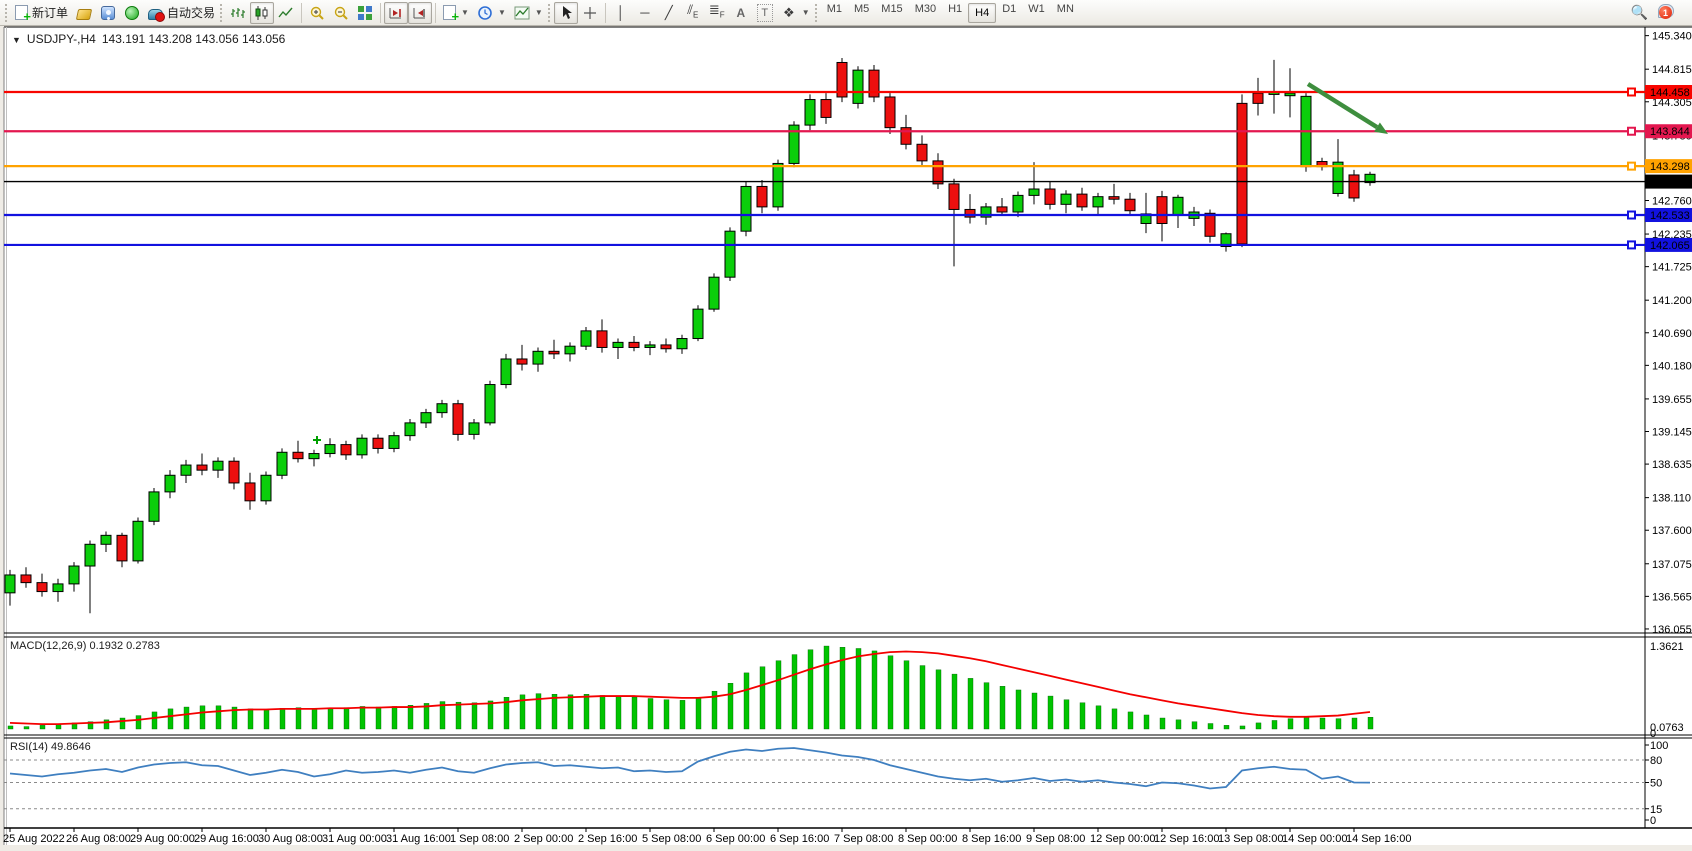 This screenshot has width=1692, height=851. What do you see at coordinates (16, 40) in the screenshot?
I see `chart-menu-triangle-icon: ▼` at bounding box center [16, 40].